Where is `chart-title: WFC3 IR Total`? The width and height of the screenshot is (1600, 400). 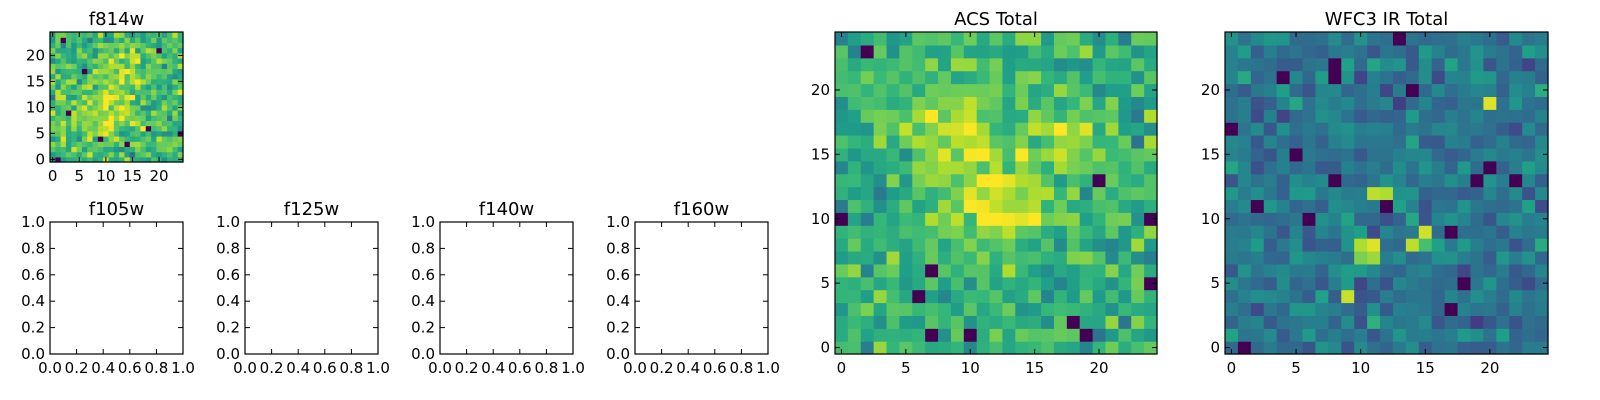
chart-title: WFC3 IR Total is located at coordinates (1386, 19).